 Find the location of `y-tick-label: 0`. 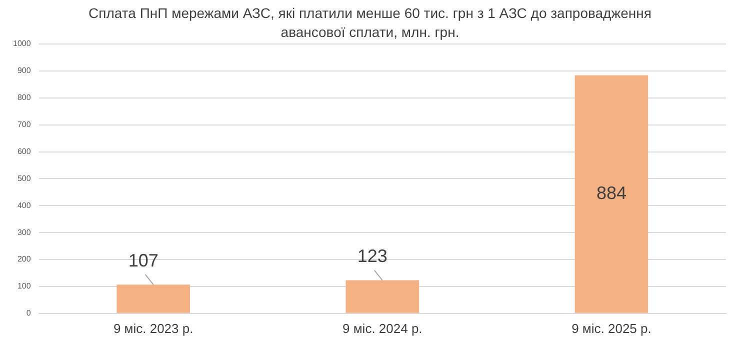

y-tick-label: 0 is located at coordinates (29, 313).